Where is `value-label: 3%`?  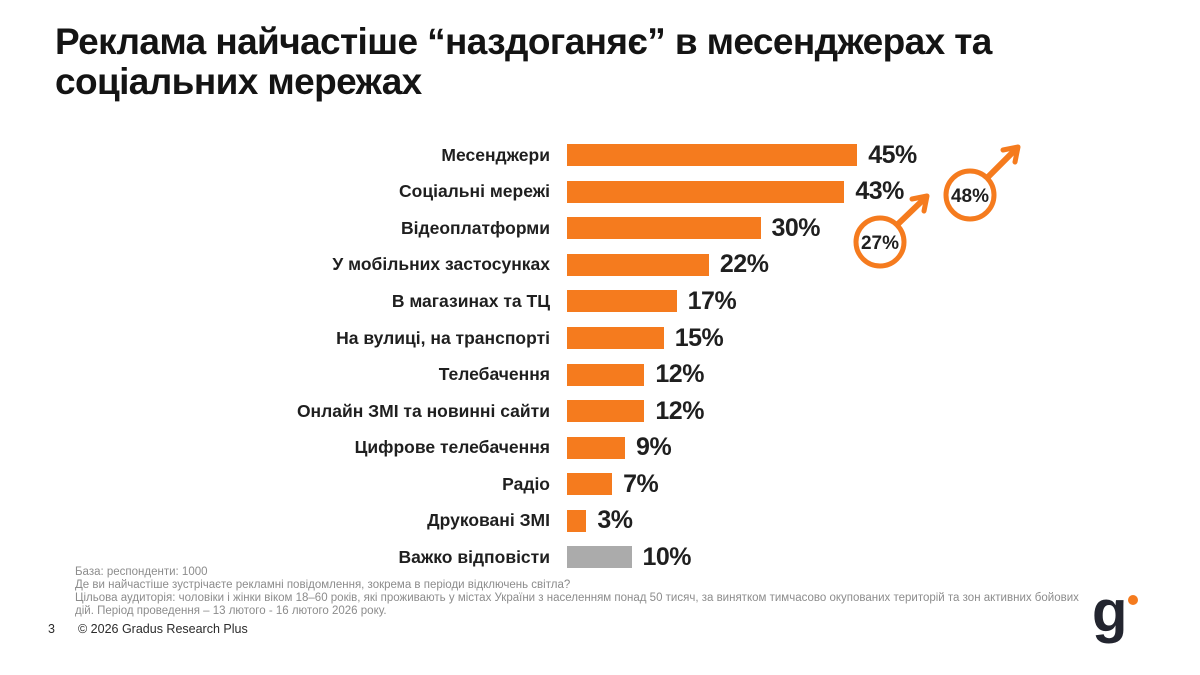 value-label: 3% is located at coordinates (615, 520).